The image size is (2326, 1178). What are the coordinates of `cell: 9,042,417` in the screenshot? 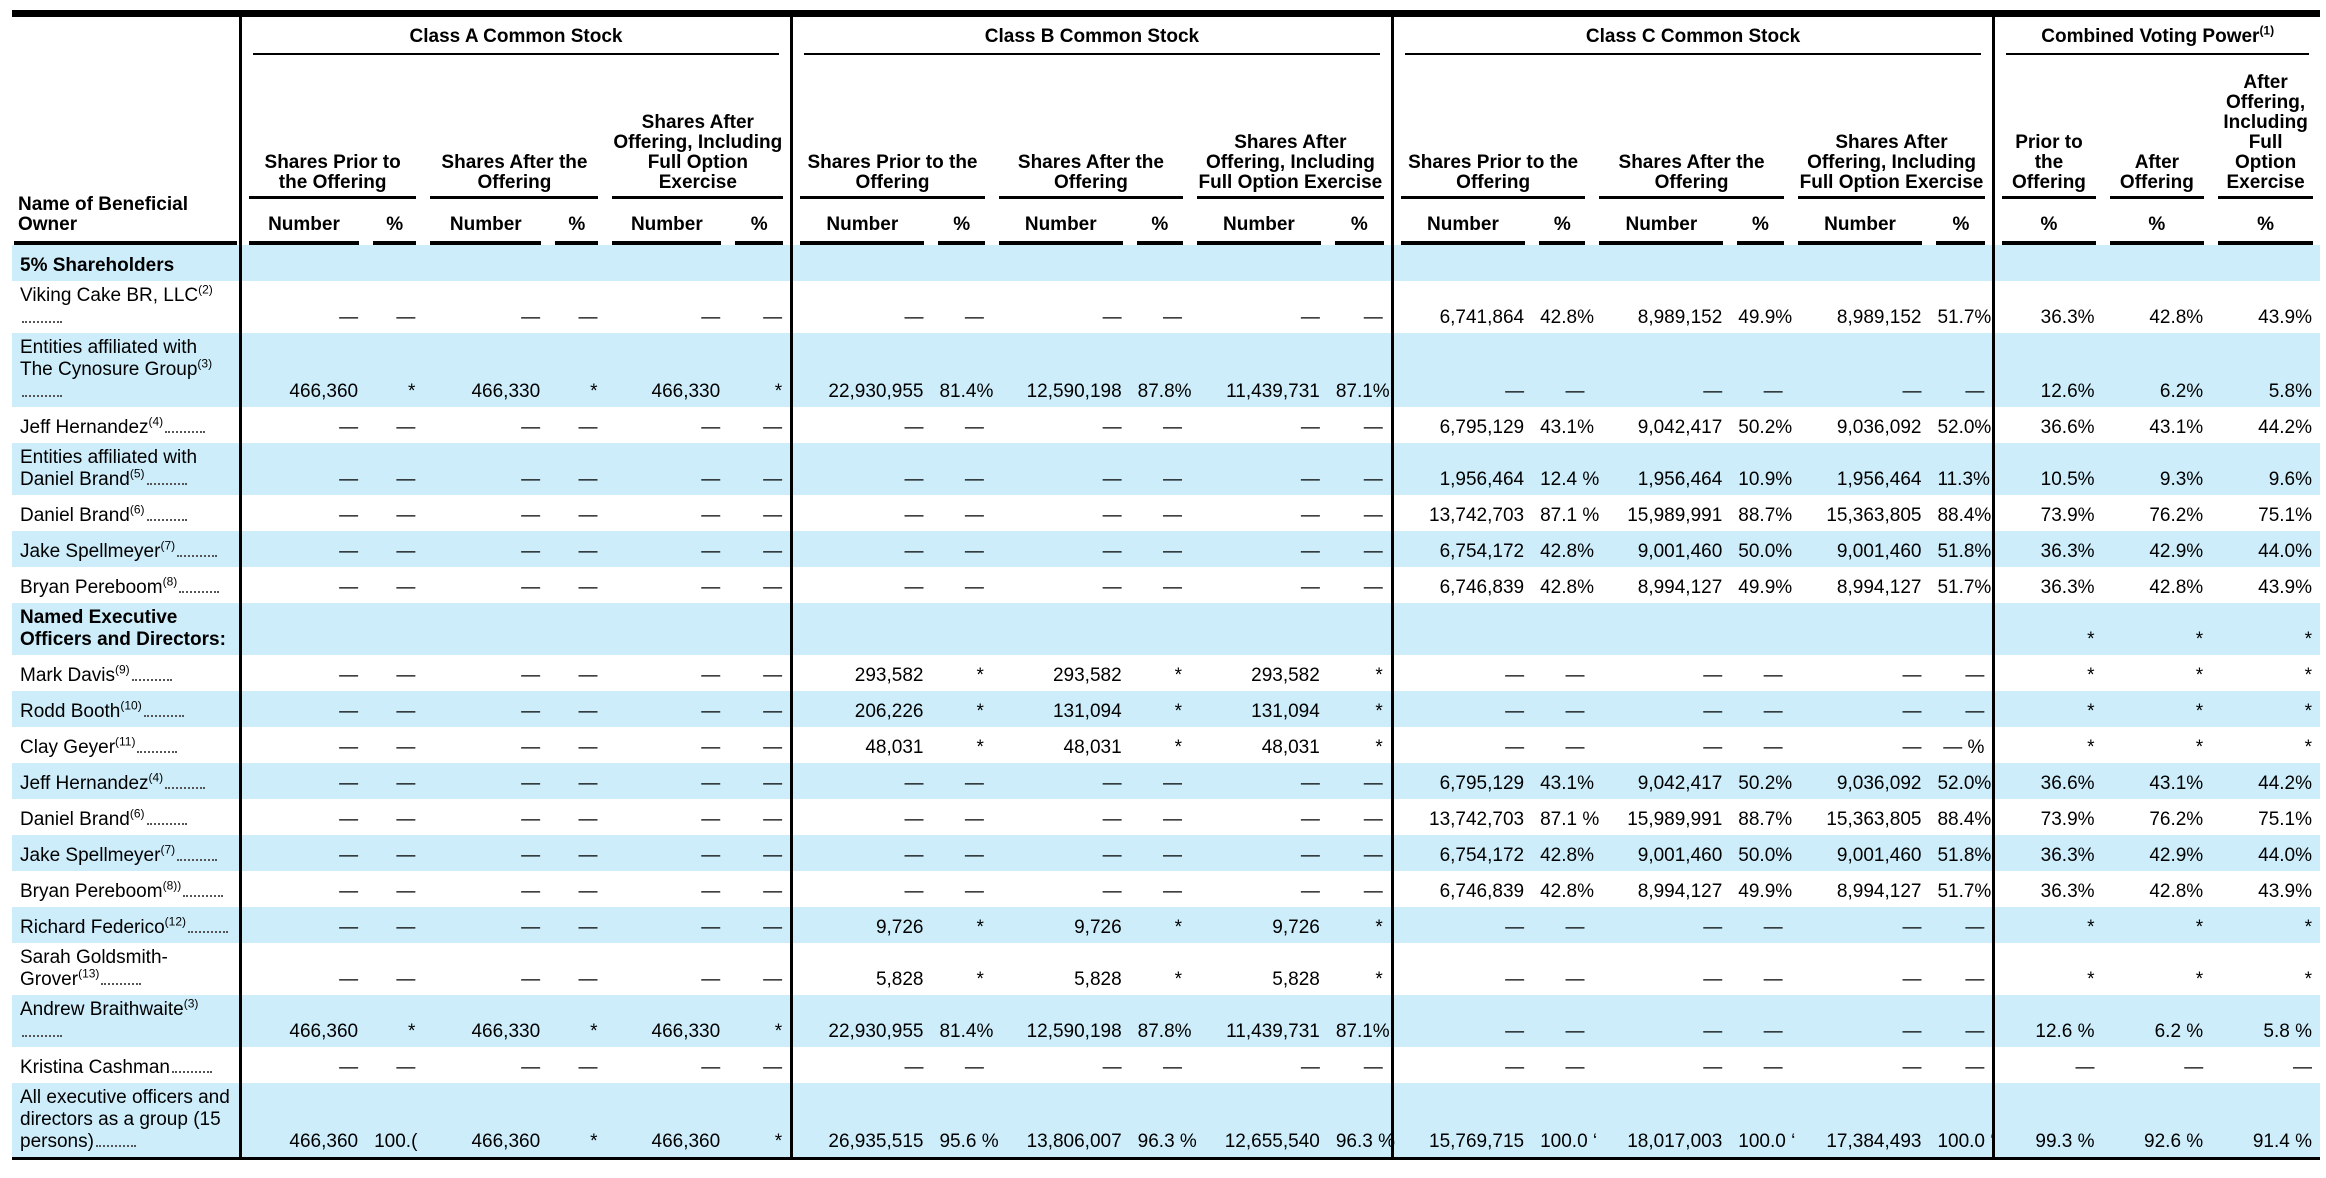 It's located at (1661, 781).